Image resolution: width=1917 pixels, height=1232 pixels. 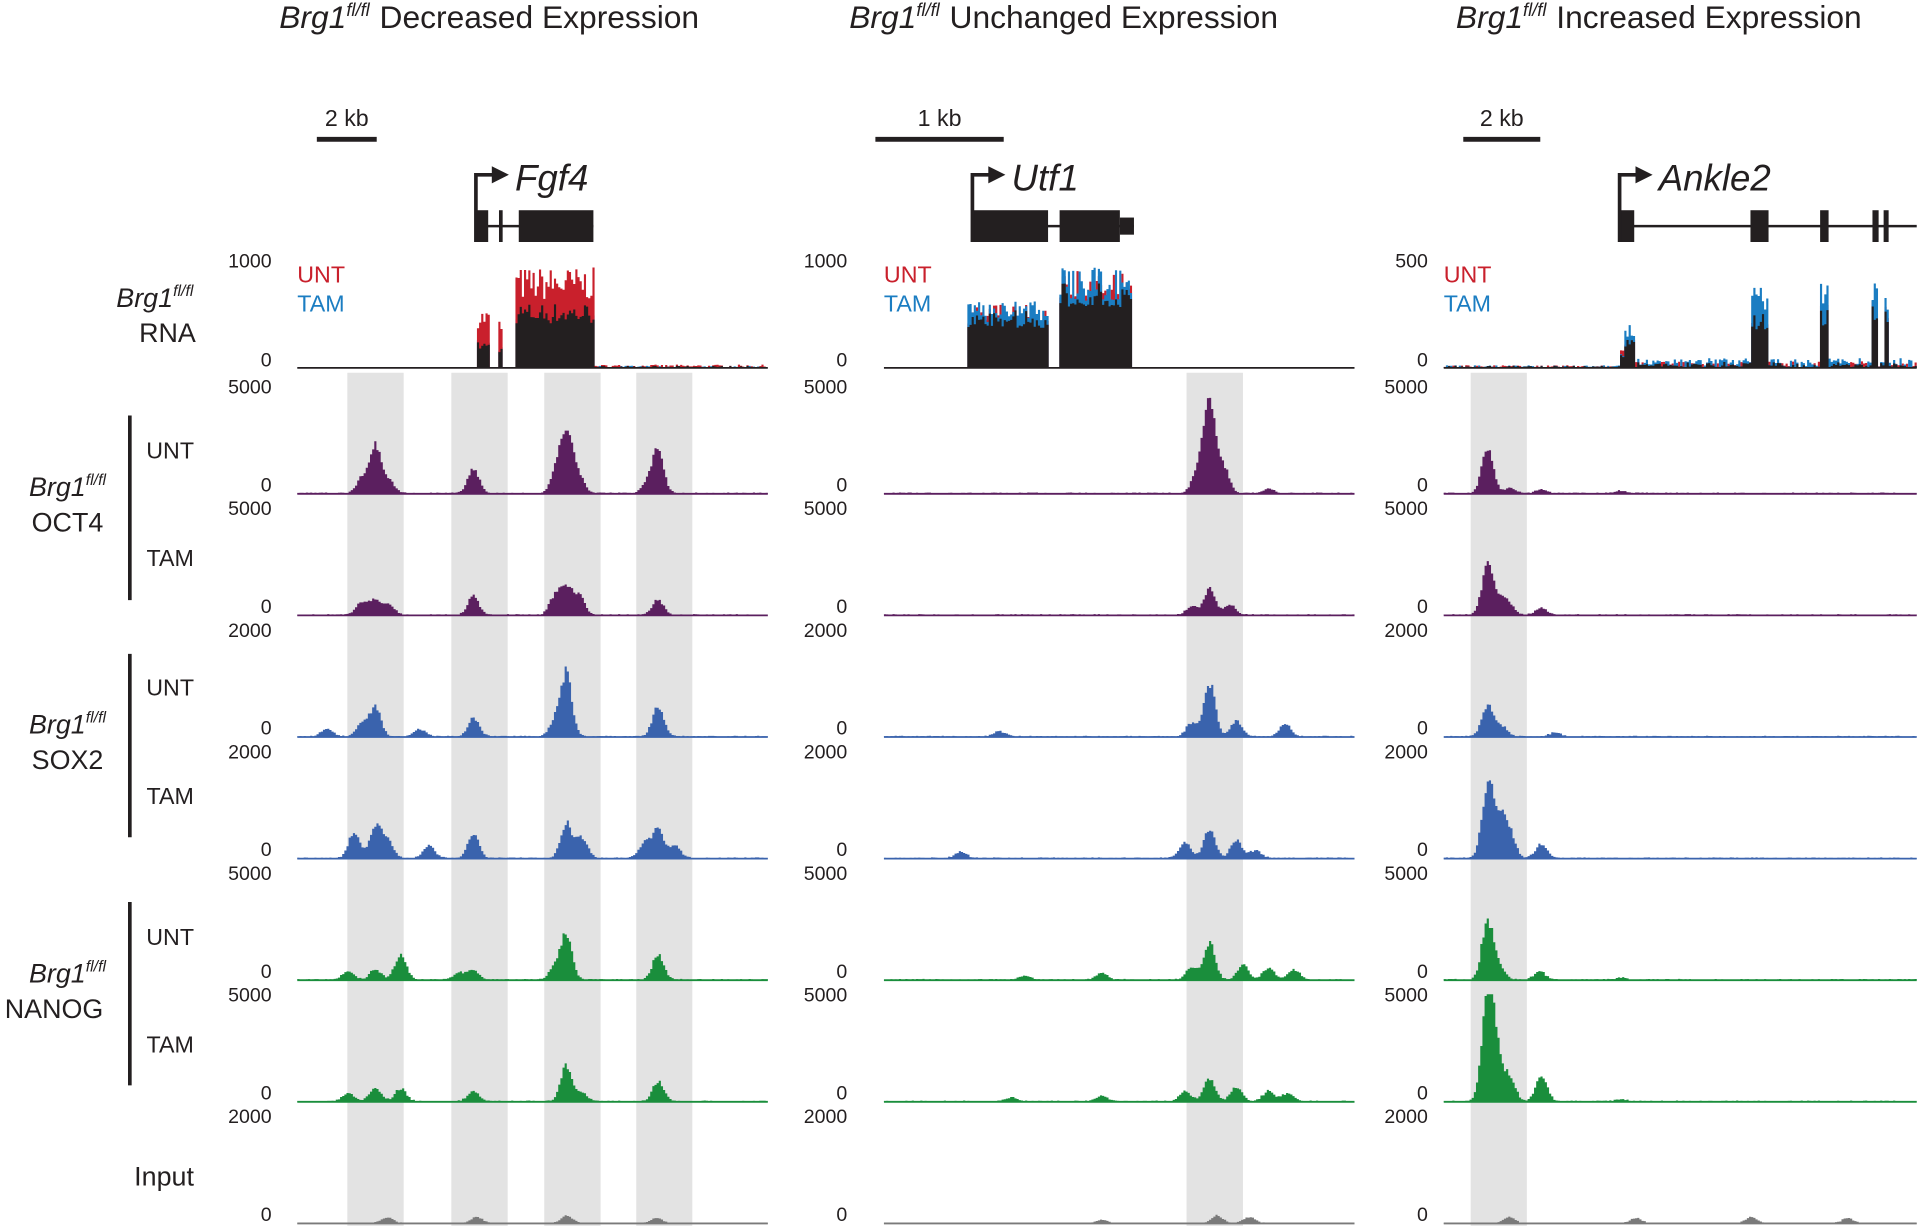 What do you see at coordinates (68, 724) in the screenshot?
I see `sox2-genotype-label: Brg1fl/fl` at bounding box center [68, 724].